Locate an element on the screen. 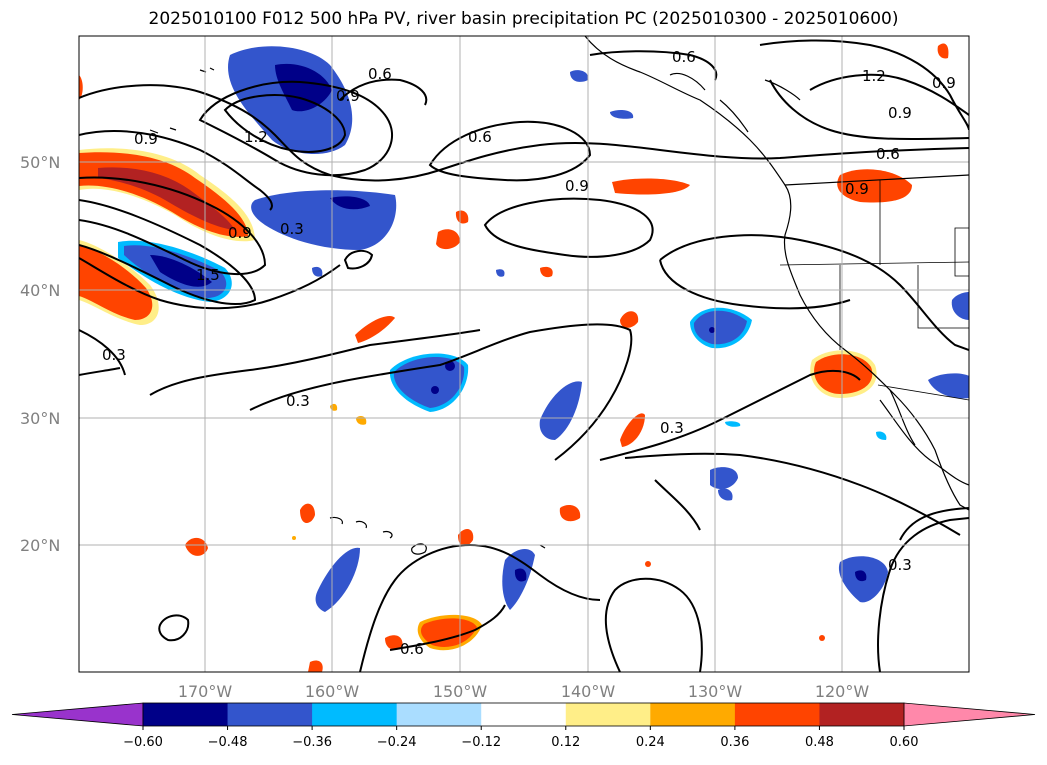  lat-label: 50°N is located at coordinates (40, 162).